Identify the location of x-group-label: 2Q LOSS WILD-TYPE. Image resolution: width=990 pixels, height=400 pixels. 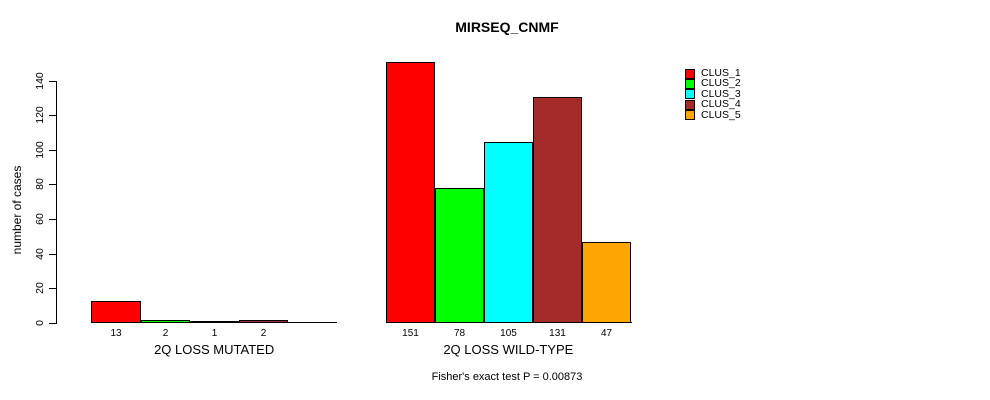
(508, 349).